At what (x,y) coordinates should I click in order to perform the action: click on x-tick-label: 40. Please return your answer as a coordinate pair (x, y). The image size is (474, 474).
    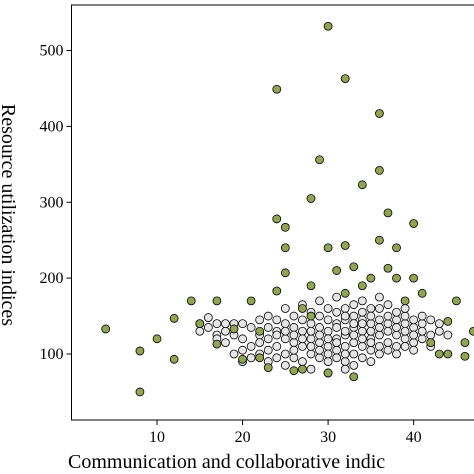
    Looking at the image, I should click on (414, 437).